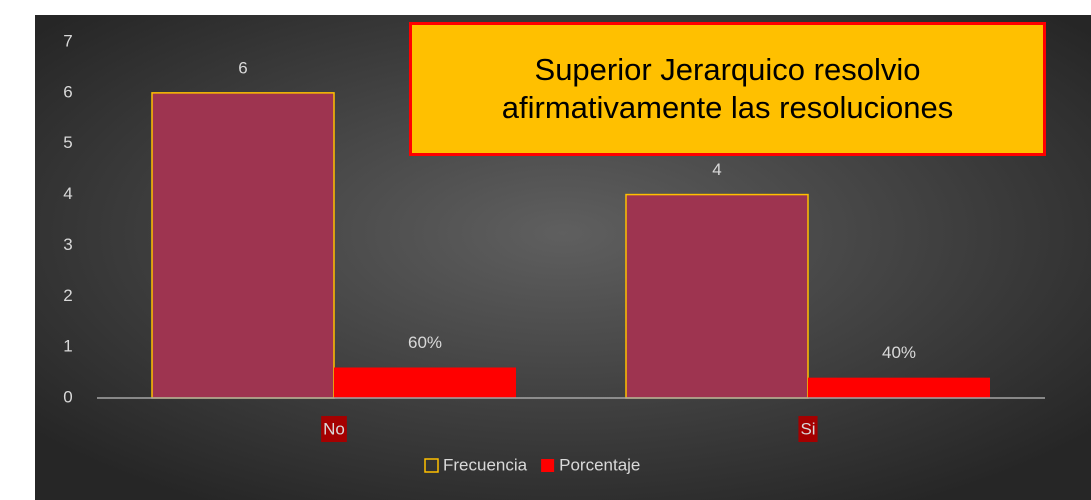 Image resolution: width=1091 pixels, height=500 pixels. I want to click on y-tick-label: 4, so click(67, 193).